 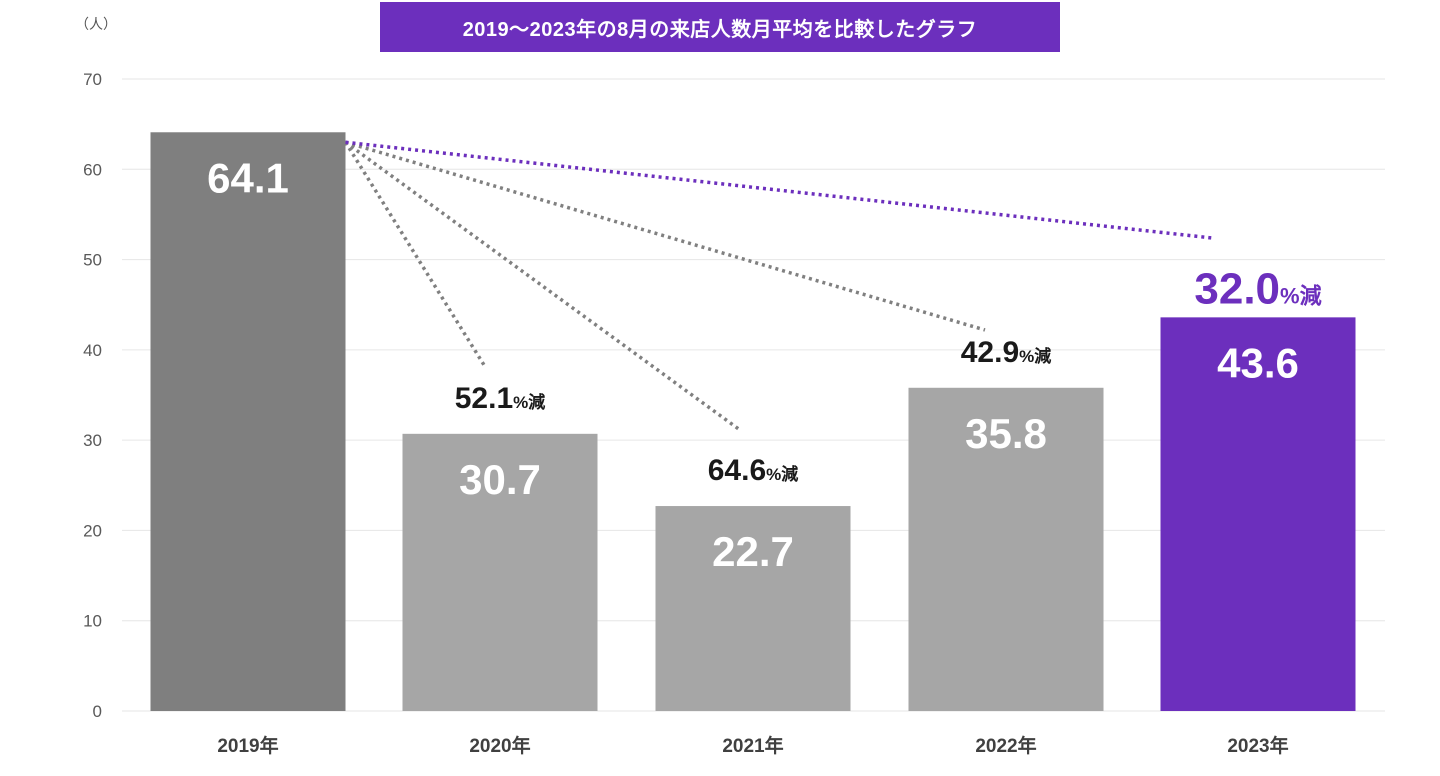 What do you see at coordinates (753, 608) in the screenshot?
I see `bar-2021年` at bounding box center [753, 608].